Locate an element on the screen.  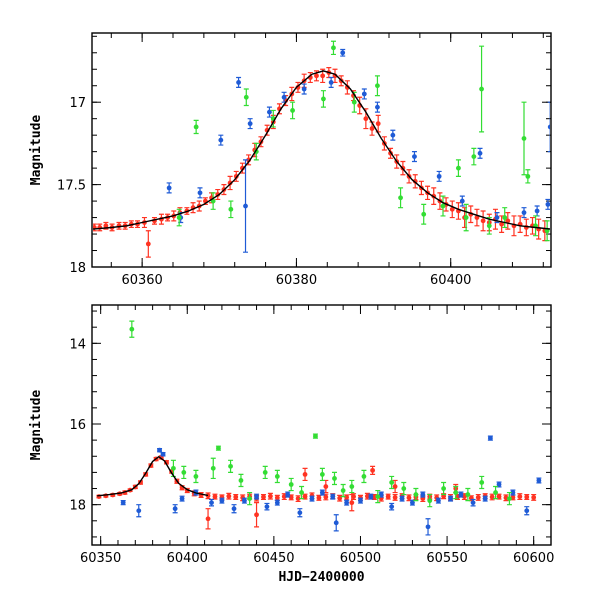
y-tick-label: 16 is located at coordinates (77, 425).